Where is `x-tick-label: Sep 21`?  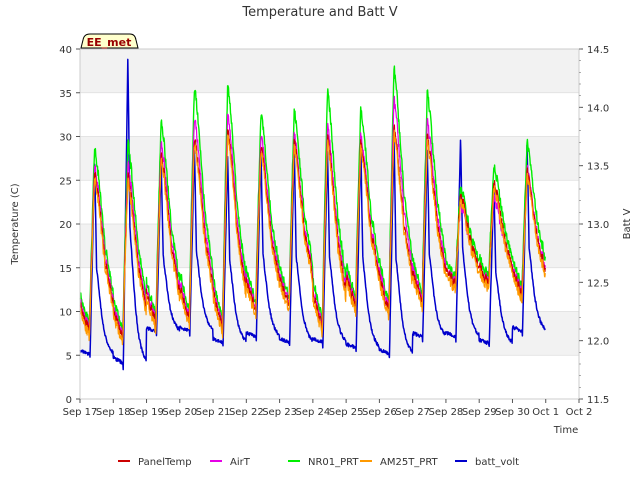 x-tick-label: Sep 21 is located at coordinates (213, 412).